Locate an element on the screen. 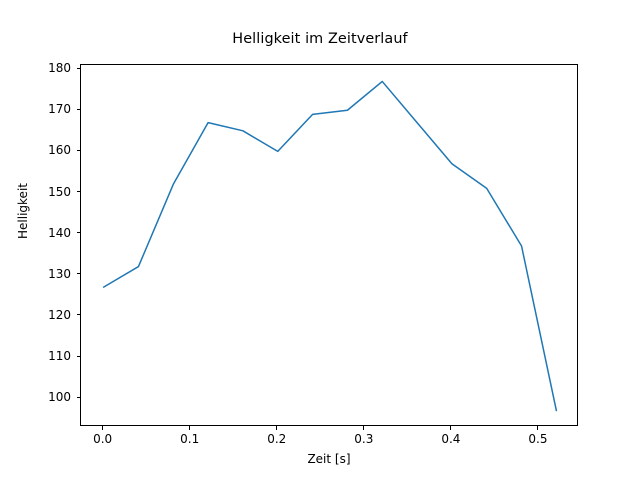 This screenshot has height=480, width=640. y-axis-label: Helligkeit is located at coordinates (23, 211).